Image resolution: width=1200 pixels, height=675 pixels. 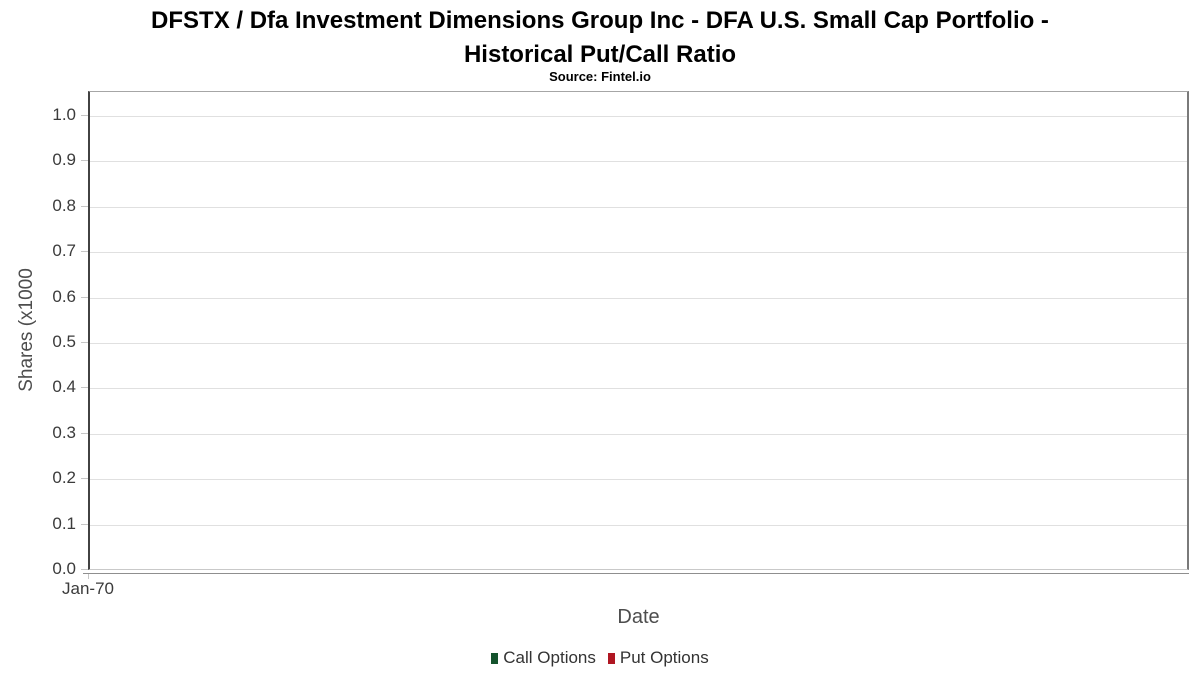 I want to click on y-axis-tick-label: 0.4, so click(x=64, y=386).